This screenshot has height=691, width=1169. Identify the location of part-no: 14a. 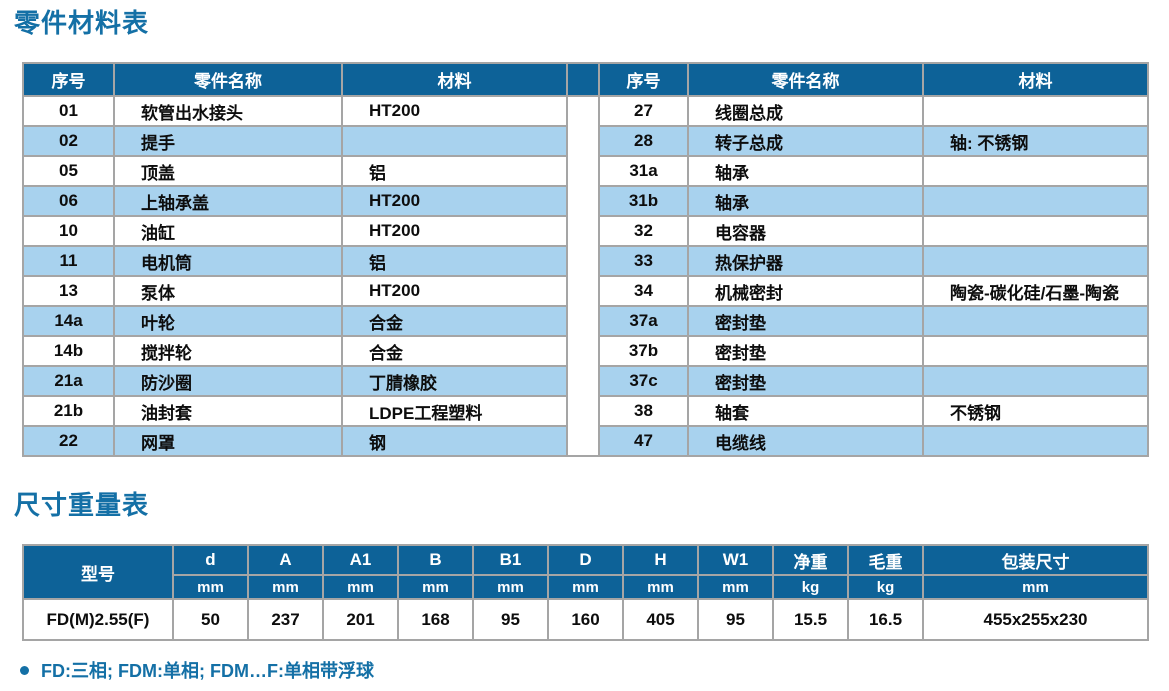
(68, 321).